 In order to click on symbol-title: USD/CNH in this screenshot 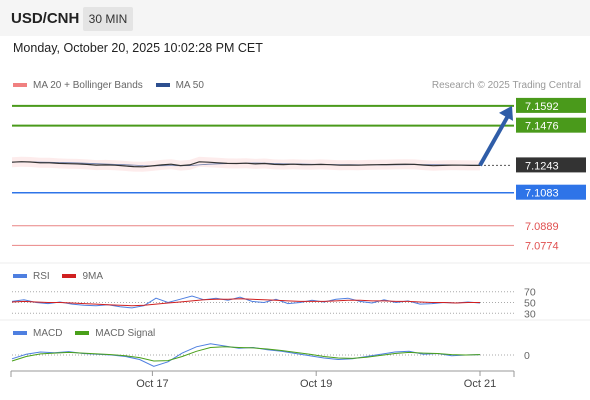, I will do `click(45, 18)`.